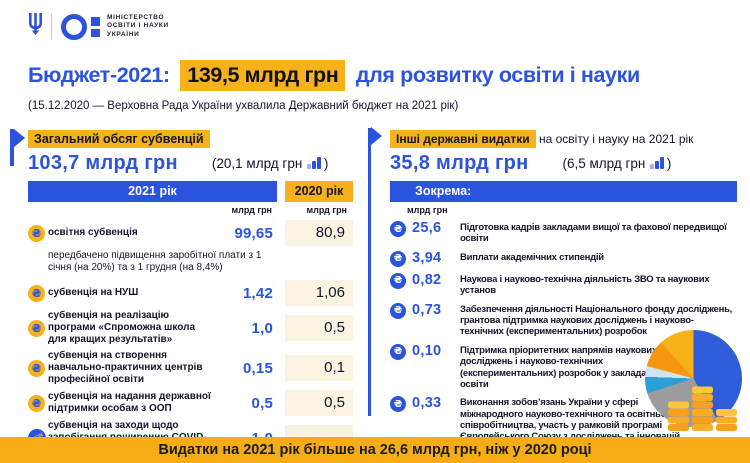 This screenshot has width=750, height=463. I want to click on ministry-name: МІНІСТЕРСТВО ОСВІТИ І НАУКИ УКРАЇНИ, so click(138, 27).